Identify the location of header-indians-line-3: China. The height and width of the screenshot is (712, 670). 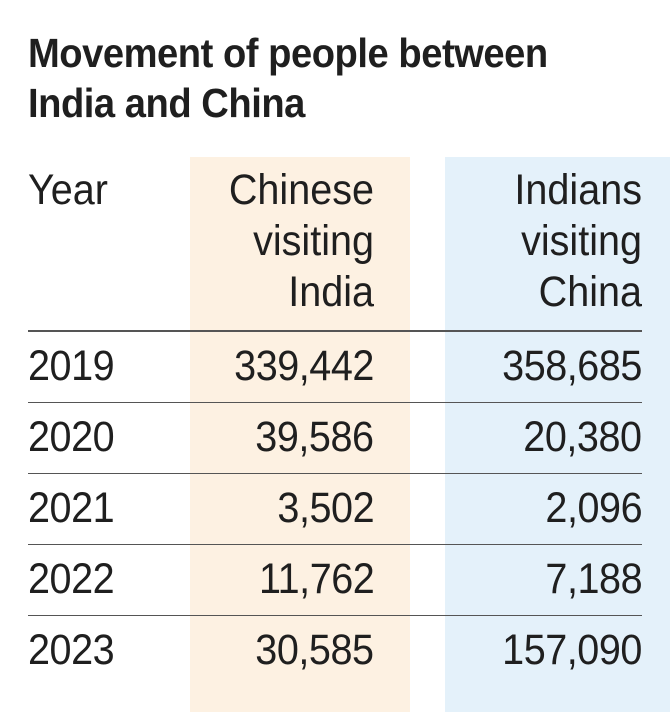
(590, 292).